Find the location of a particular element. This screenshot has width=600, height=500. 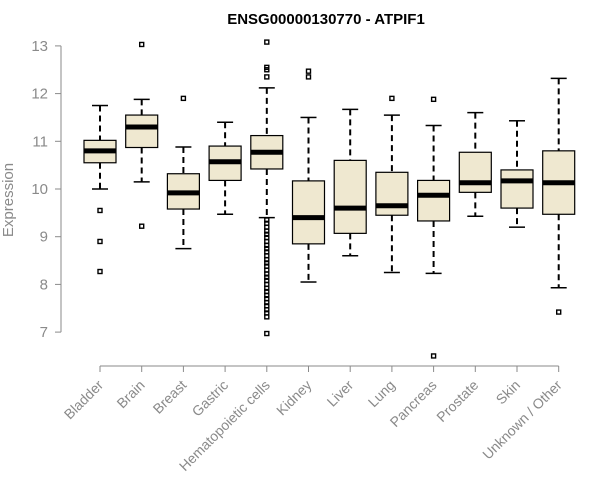

y-tick-label: 10 is located at coordinates (39, 189).